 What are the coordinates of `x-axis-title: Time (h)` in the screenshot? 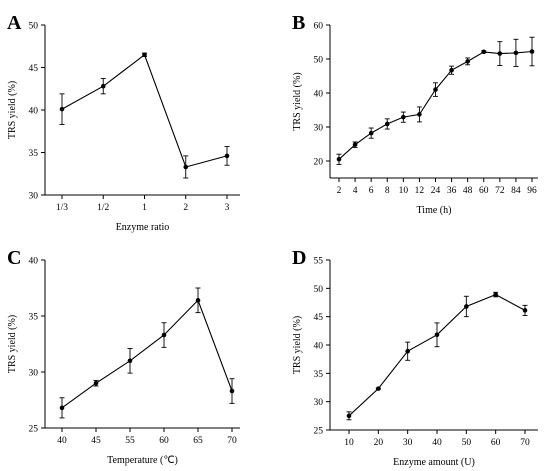 It's located at (434, 210).